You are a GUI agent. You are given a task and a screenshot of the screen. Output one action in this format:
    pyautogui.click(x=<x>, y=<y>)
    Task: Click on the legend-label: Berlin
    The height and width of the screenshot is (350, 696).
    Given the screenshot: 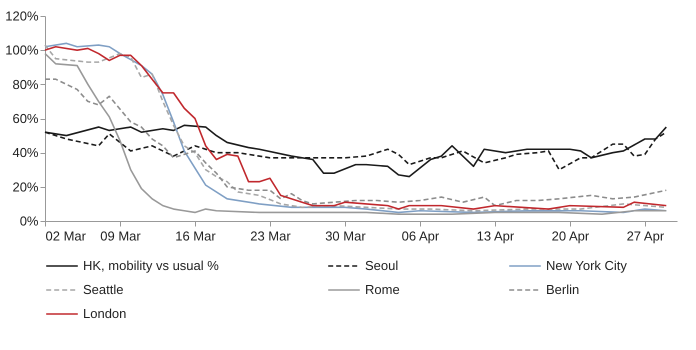 What is the action you would take?
    pyautogui.click(x=563, y=289)
    